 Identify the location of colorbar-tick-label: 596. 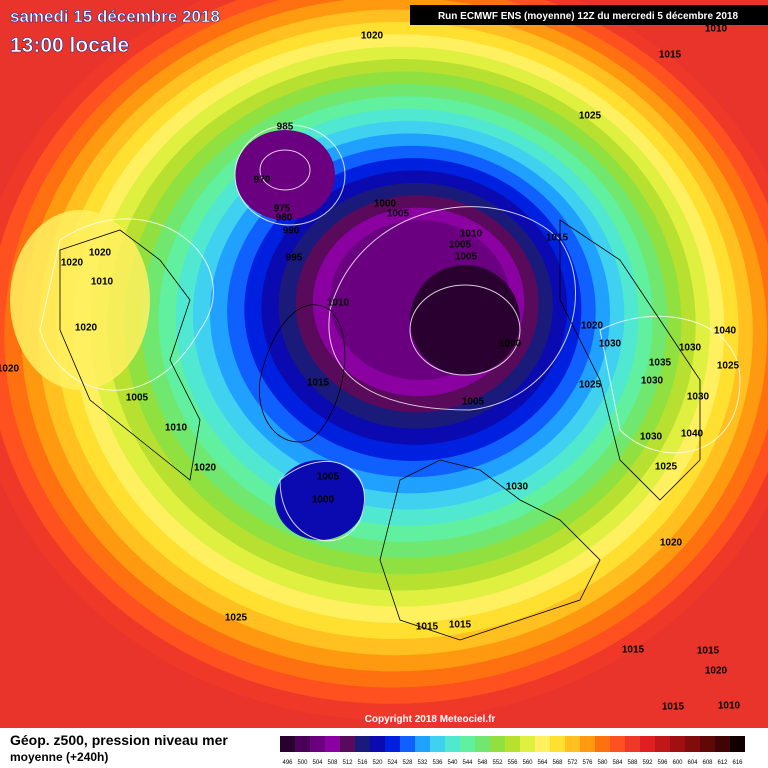
(662, 763).